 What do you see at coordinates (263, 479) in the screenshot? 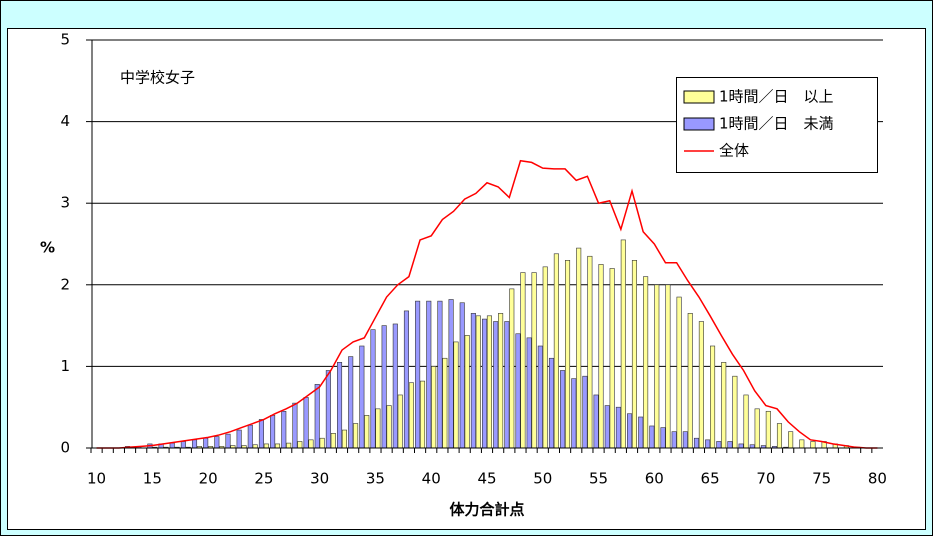
I see `x-tick-label: 25` at bounding box center [263, 479].